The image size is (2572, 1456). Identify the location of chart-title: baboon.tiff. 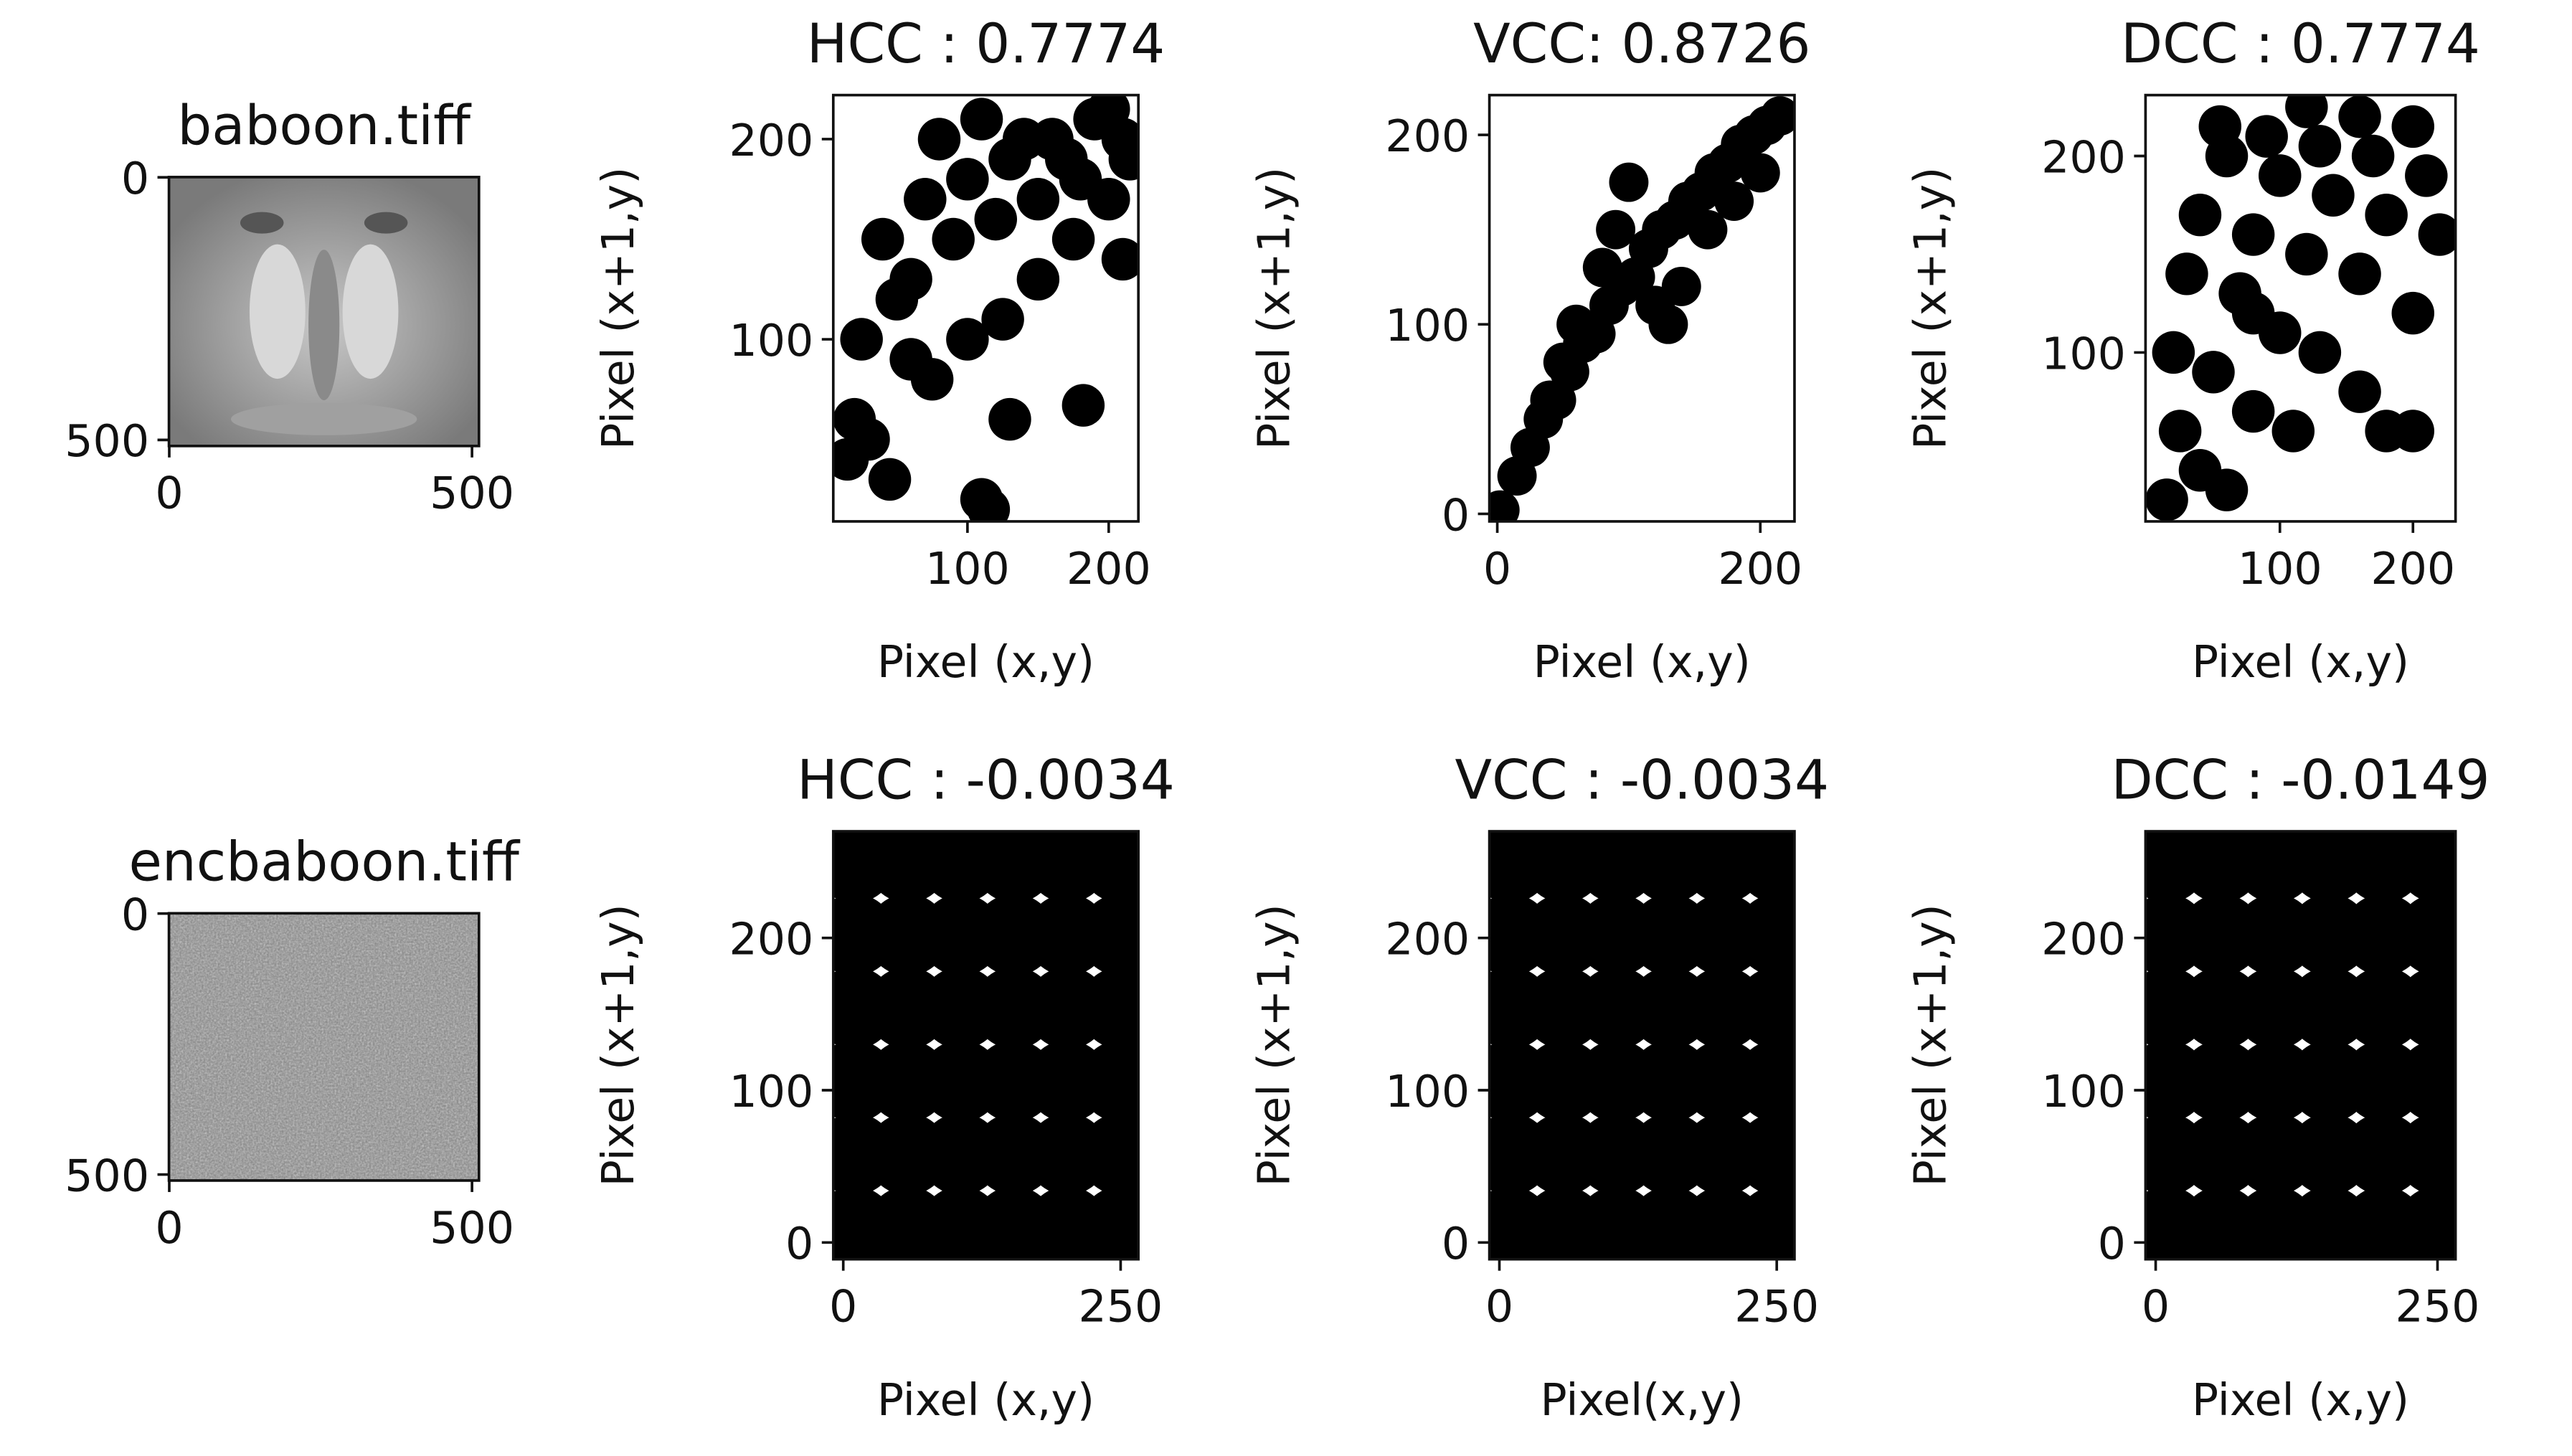
(324, 125).